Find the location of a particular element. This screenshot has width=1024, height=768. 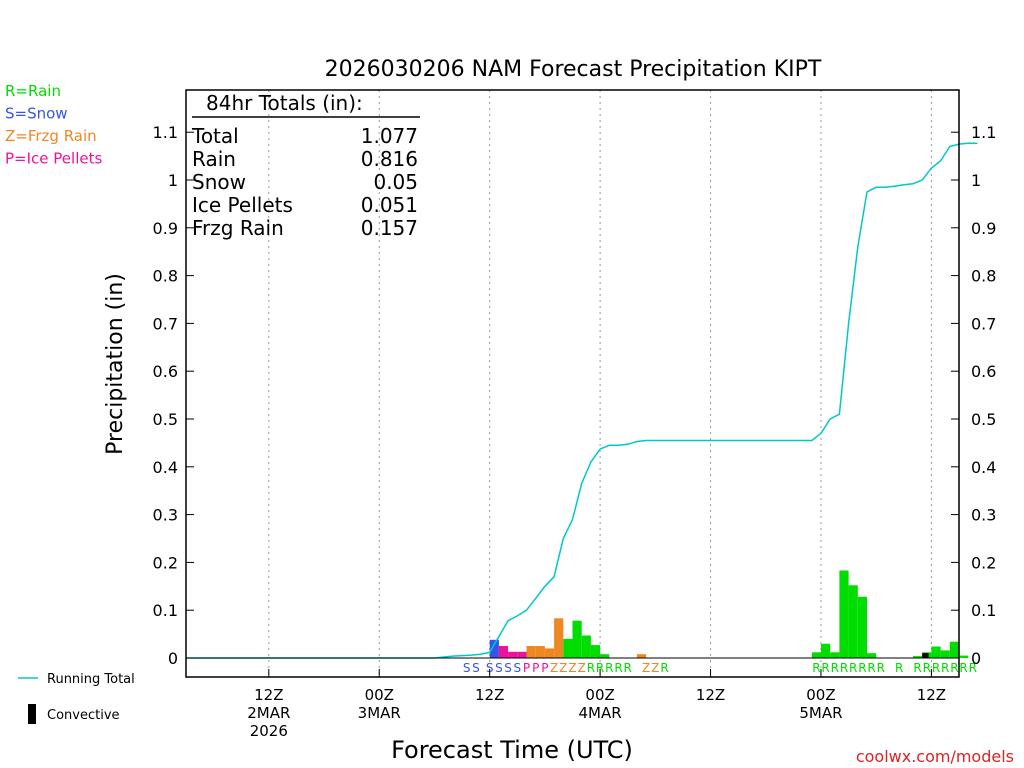

y-tick-label-right-3: 0.3 is located at coordinates (983, 515).